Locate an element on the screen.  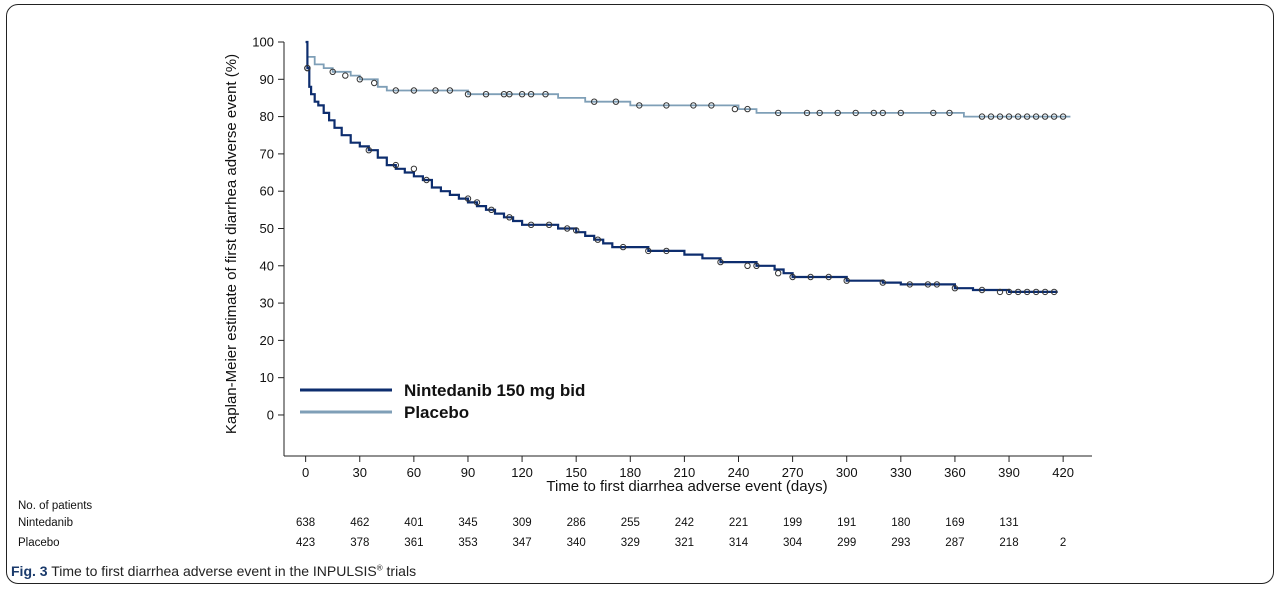
risk-value-placebo: 304 is located at coordinates (793, 543).